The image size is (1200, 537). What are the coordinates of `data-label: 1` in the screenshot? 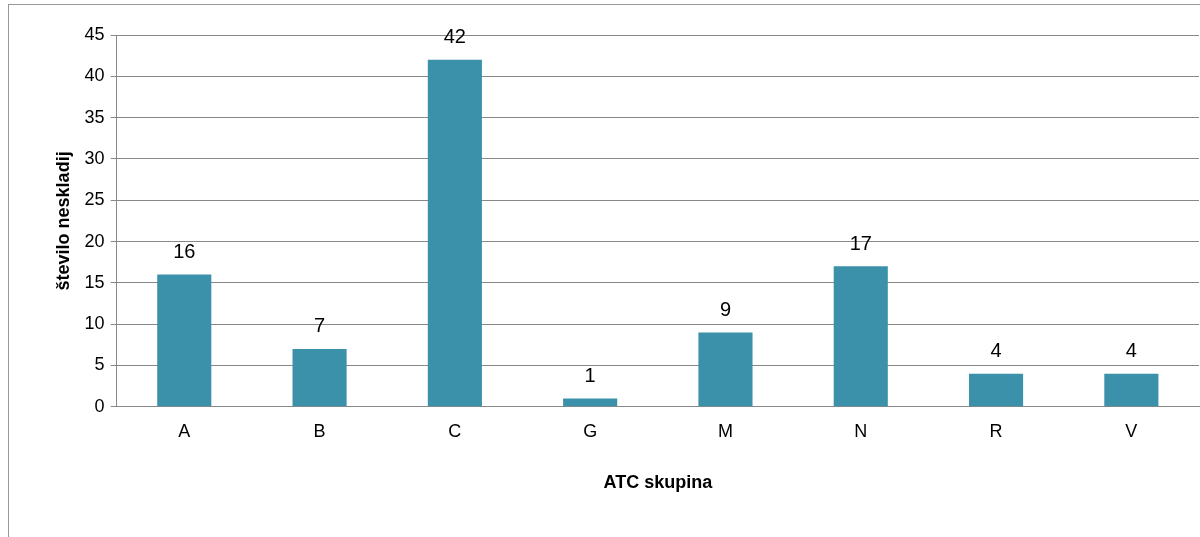 It's located at (590, 375).